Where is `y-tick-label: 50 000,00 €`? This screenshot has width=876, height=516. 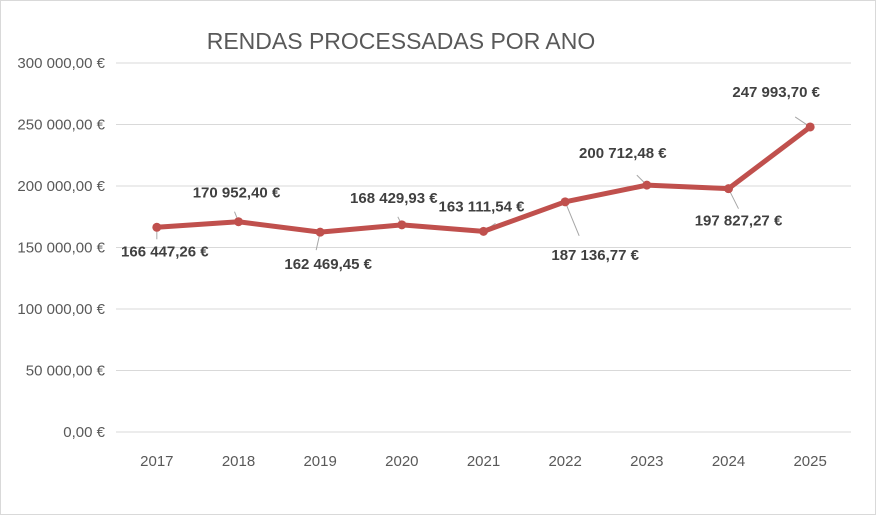
y-tick-label: 50 000,00 € is located at coordinates (66, 371).